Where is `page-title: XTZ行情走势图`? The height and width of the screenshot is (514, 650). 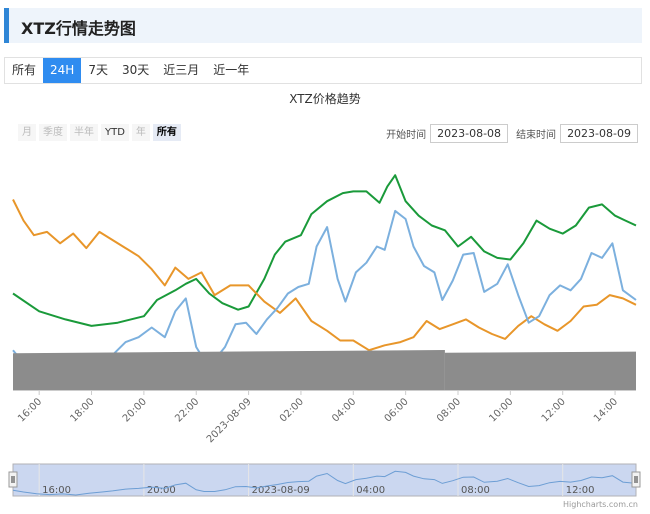 page-title: XTZ行情走势图 is located at coordinates (78, 28).